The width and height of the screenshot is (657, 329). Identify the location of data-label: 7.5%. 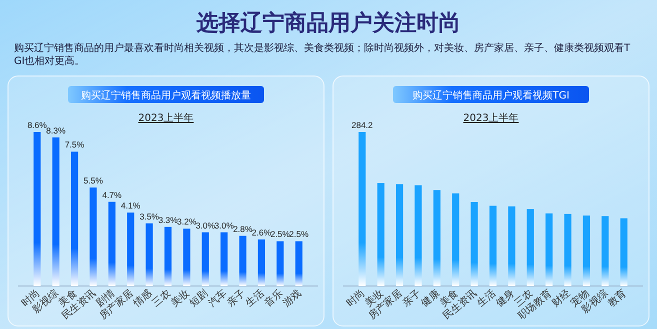
(74, 145).